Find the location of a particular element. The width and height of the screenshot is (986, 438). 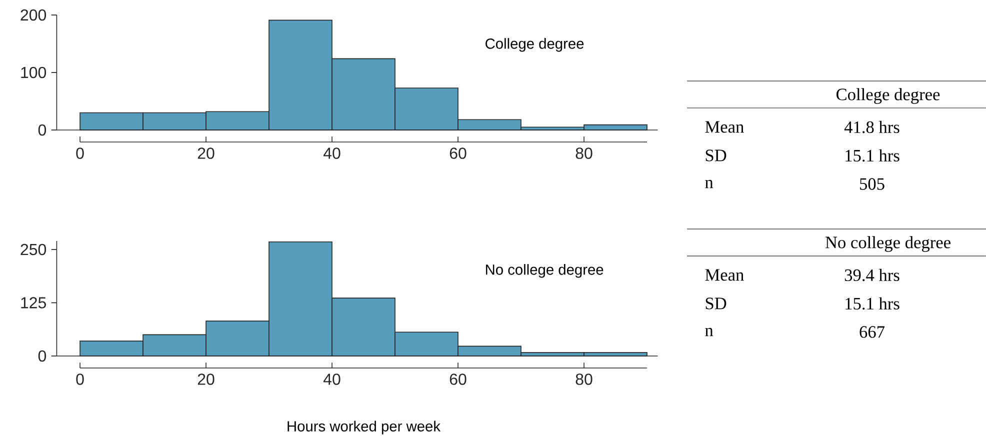

text: 505 is located at coordinates (872, 184).